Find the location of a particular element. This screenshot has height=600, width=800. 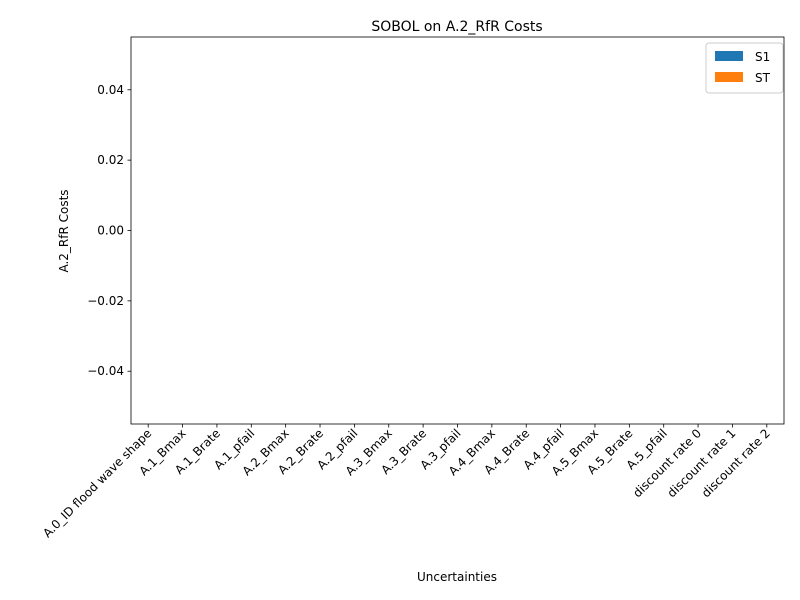

y-tick-label: −0.02 is located at coordinates (105, 301).